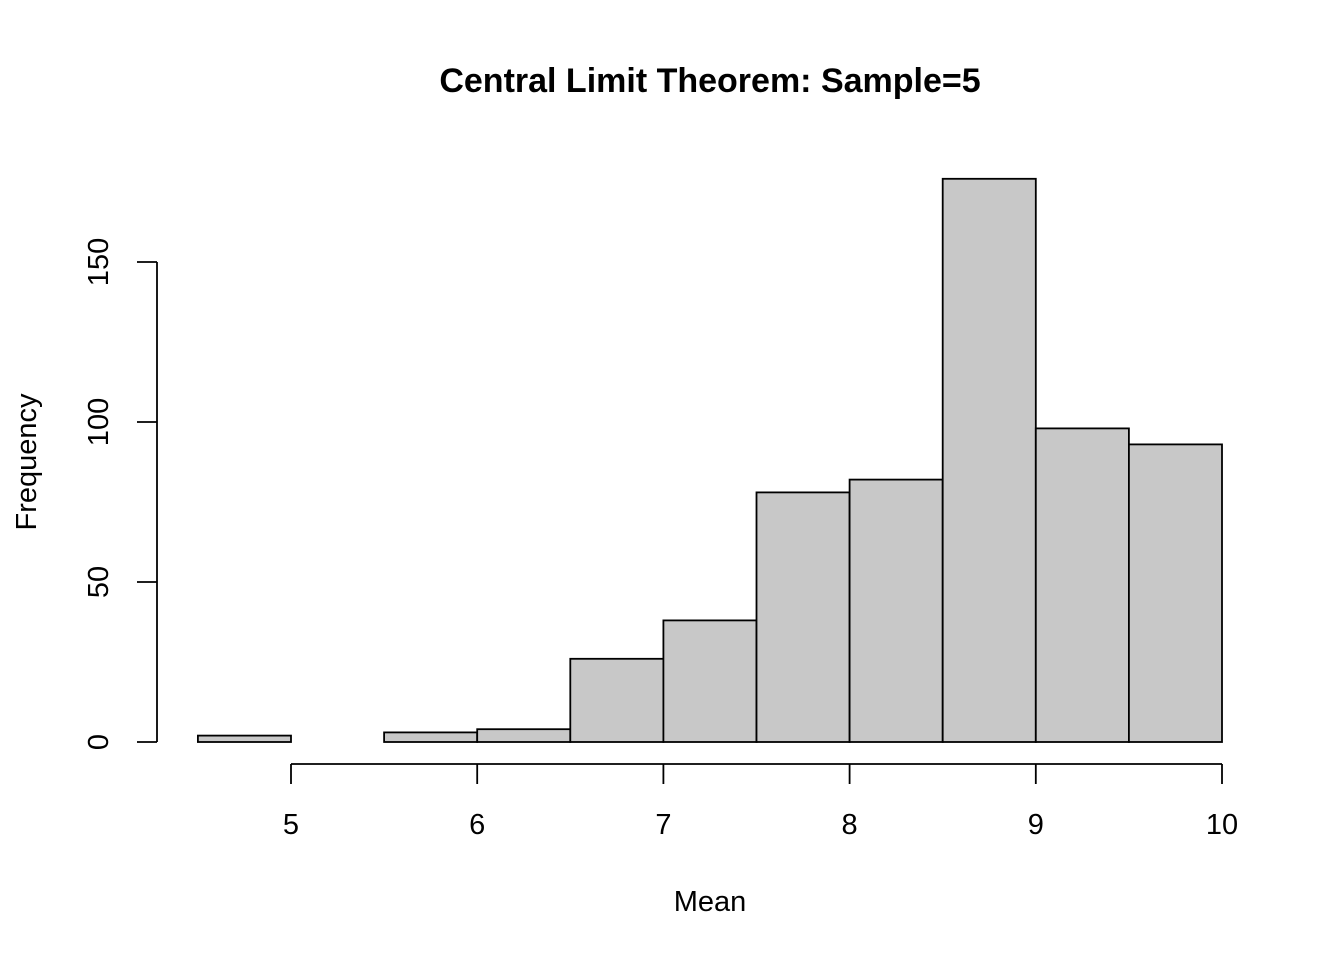 This screenshot has width=1344, height=960. I want to click on y-tick-label-2: 100, so click(99, 422).